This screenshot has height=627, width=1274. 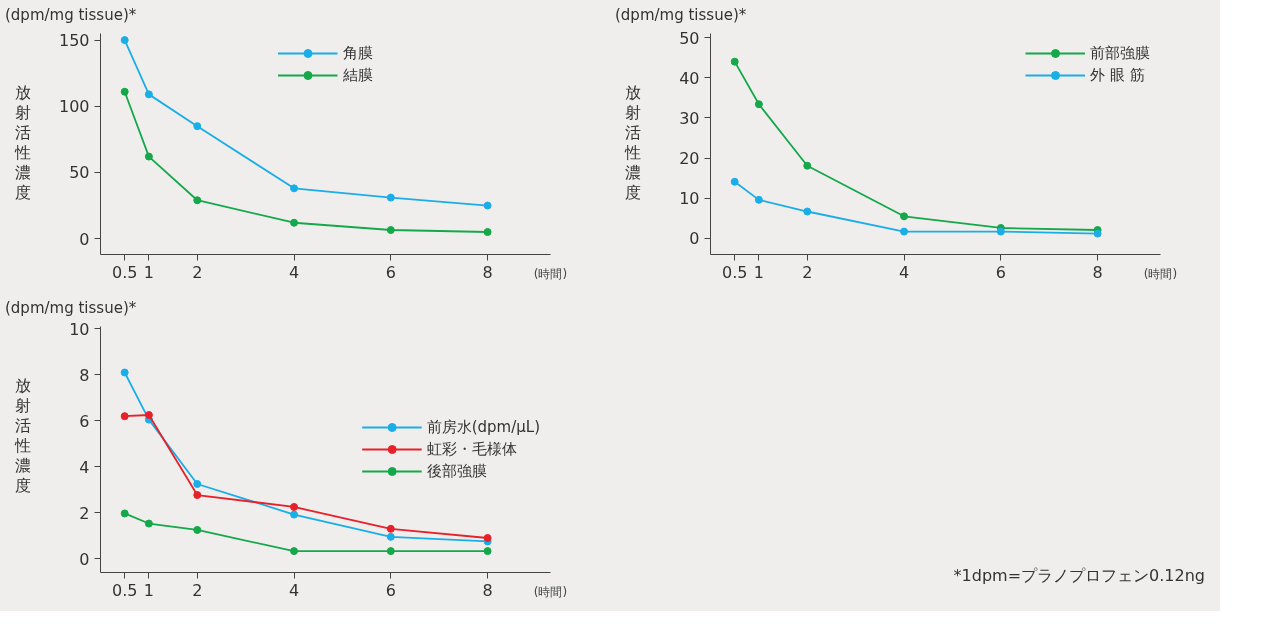 What do you see at coordinates (1079, 576) in the screenshot?
I see `text: *1dpm=プラノプロフェン0.12ng` at bounding box center [1079, 576].